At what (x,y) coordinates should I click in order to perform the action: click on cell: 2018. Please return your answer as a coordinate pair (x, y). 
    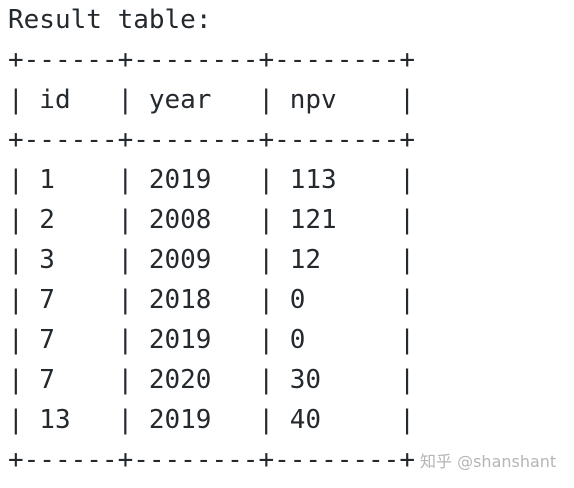
    Looking at the image, I should click on (180, 300).